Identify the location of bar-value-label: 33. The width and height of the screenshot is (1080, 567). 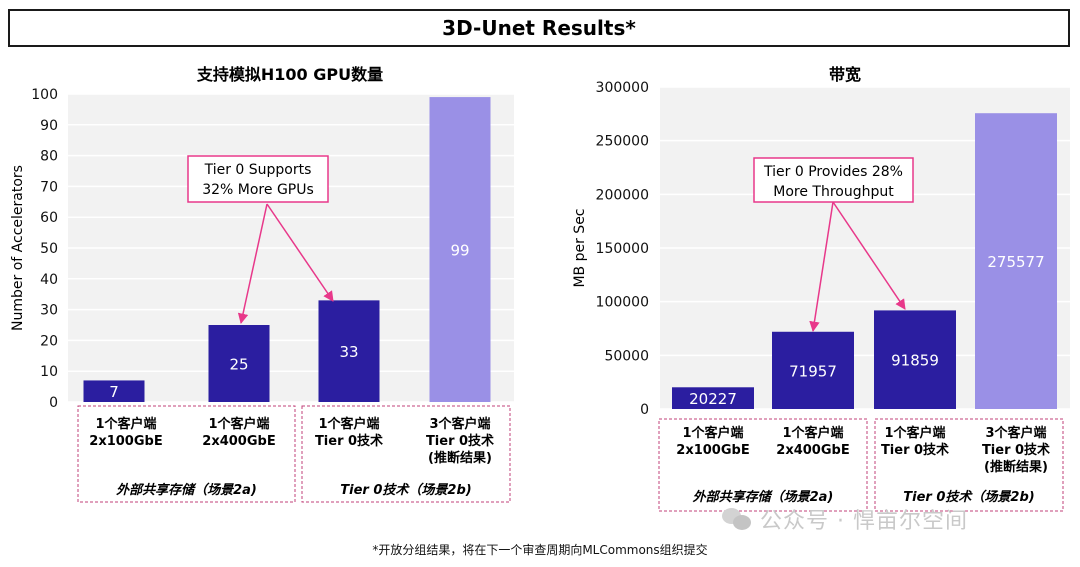
(348, 352).